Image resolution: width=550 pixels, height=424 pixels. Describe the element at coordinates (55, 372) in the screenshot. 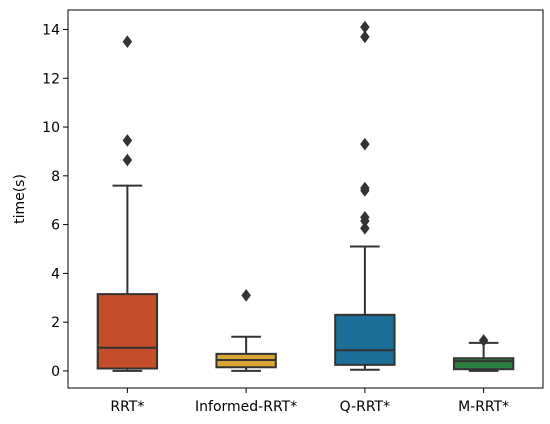

I see `y-tick-label: 0` at that location.